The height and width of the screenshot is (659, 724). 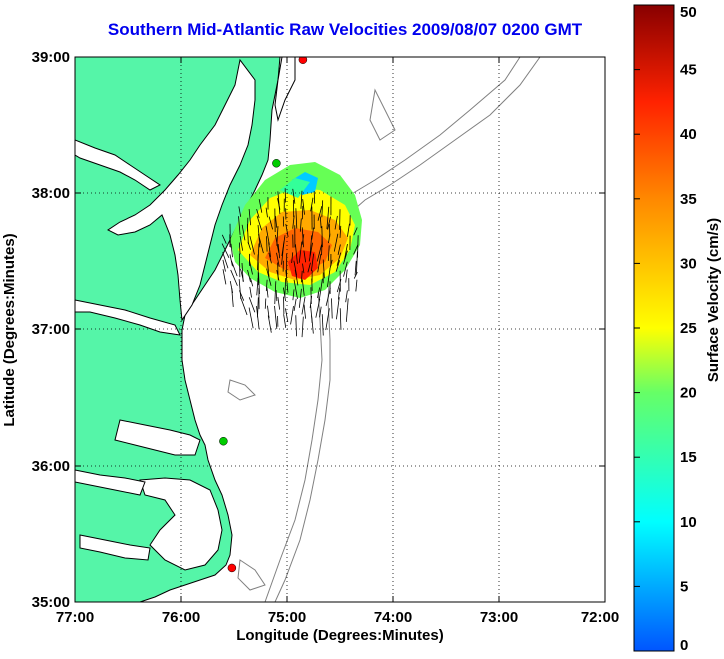 I want to click on x-tick-label: 76:00, so click(x=181, y=617).